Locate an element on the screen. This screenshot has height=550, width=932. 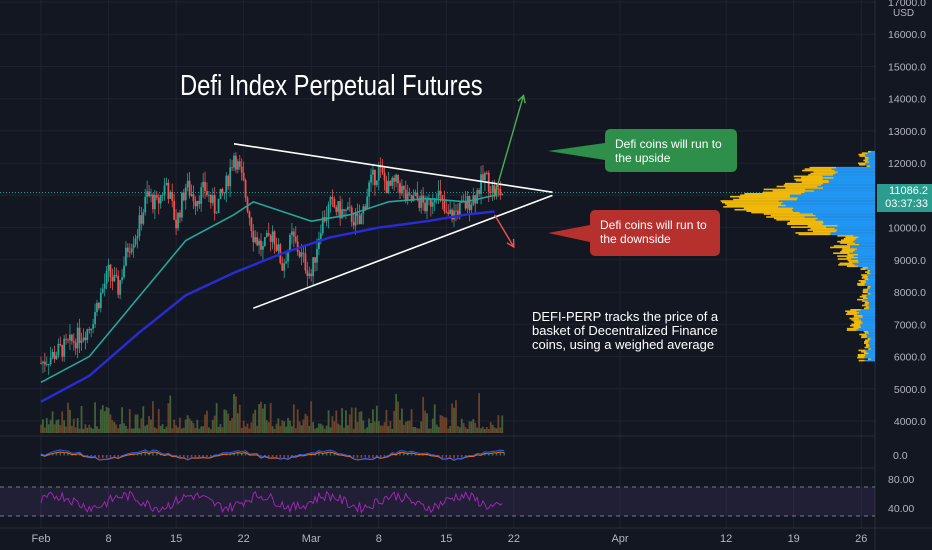
rsi-band is located at coordinates (437, 501).